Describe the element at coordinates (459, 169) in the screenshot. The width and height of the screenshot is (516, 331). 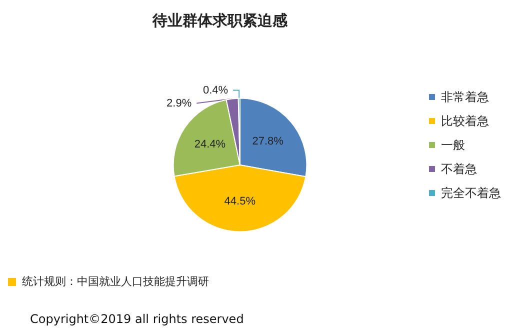
I see `legend-label: 不着急` at that location.